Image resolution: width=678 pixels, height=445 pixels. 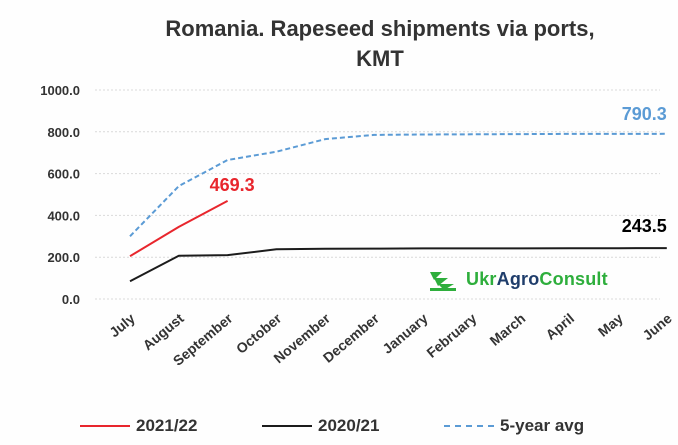 What do you see at coordinates (656, 326) in the screenshot?
I see `x-tick-label: June` at bounding box center [656, 326].